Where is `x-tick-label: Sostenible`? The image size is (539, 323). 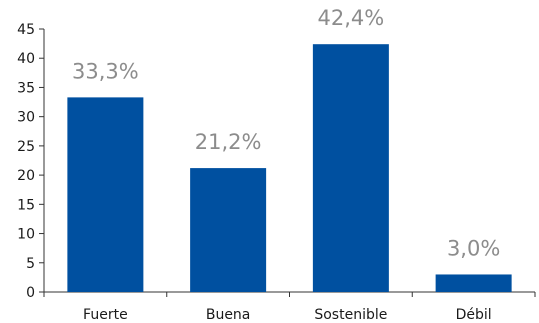
x-tick-label: Sostenible is located at coordinates (350, 315).